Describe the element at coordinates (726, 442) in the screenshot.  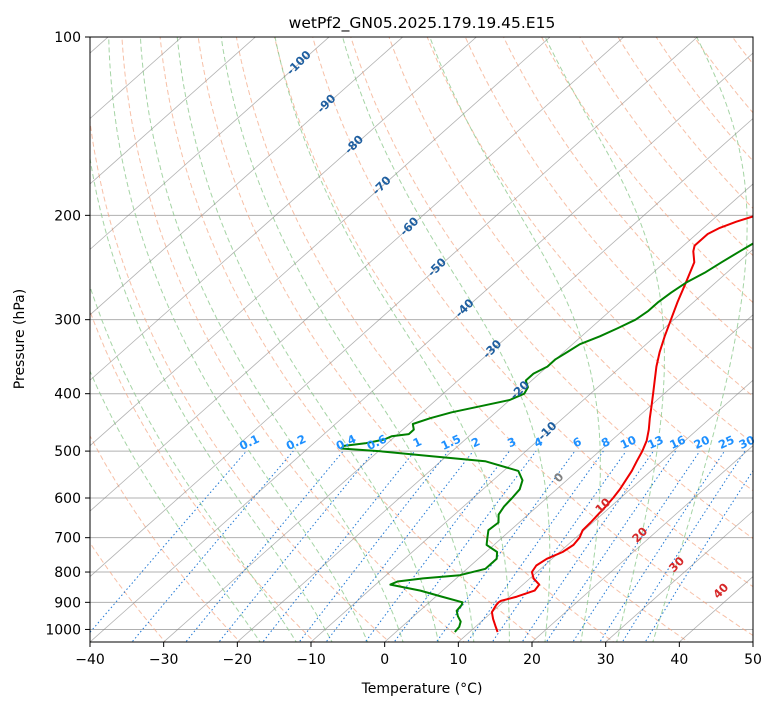
I see `mixing-ratio-label: 25` at that location.